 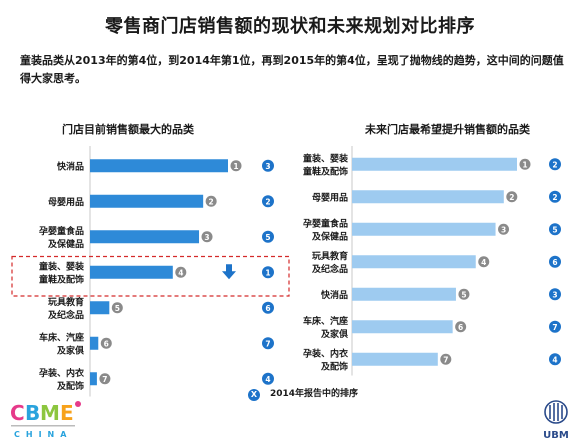 I want to click on ubm-logo-mark, so click(x=556, y=412).